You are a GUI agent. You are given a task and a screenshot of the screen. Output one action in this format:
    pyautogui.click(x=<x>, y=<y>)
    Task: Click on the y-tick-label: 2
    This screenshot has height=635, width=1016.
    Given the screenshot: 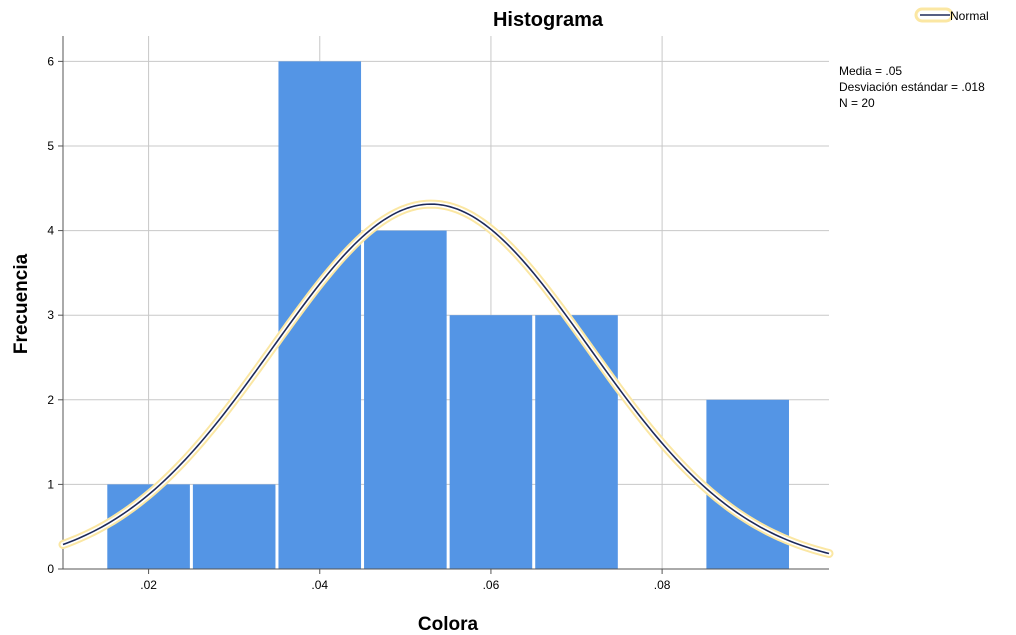 What is the action you would take?
    pyautogui.click(x=50, y=400)
    